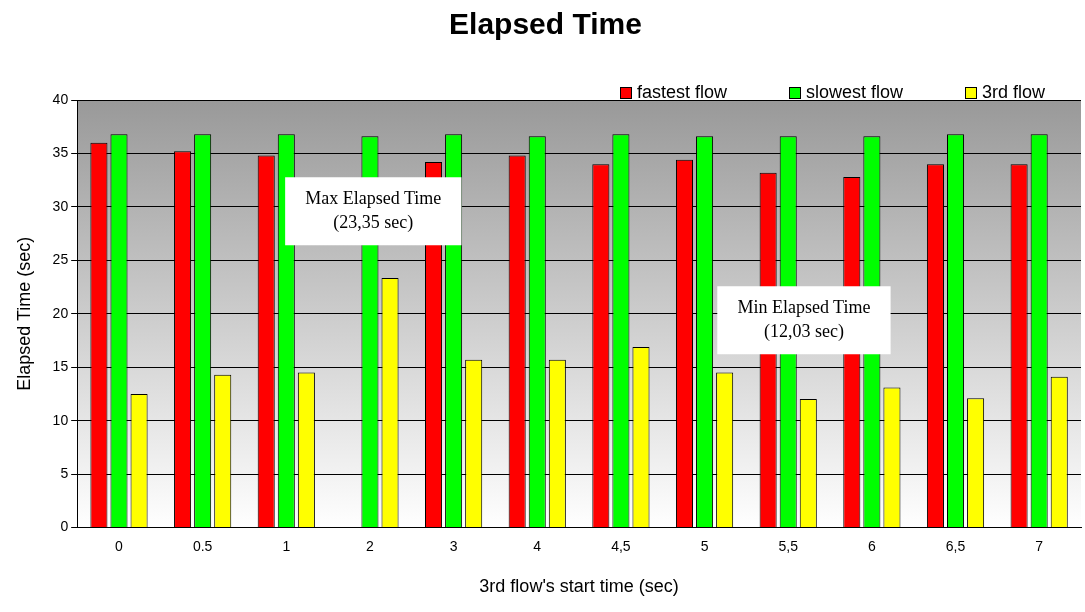 This screenshot has width=1085, height=612. I want to click on x-tick-label: 7, so click(1039, 545).